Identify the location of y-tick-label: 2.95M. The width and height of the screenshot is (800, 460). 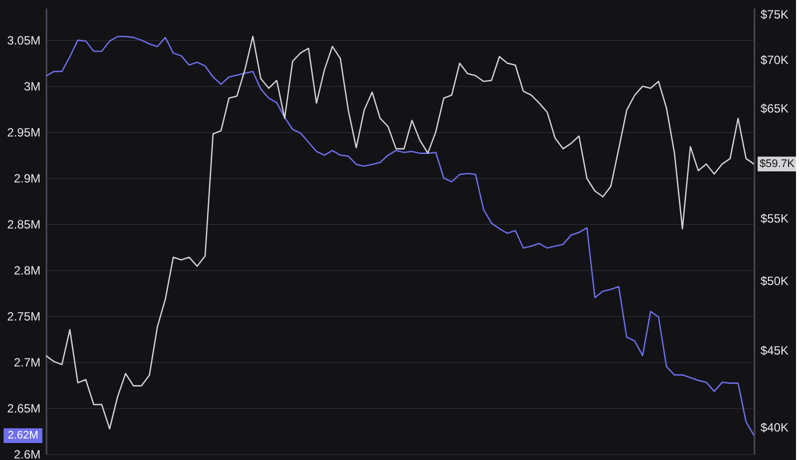
(23, 133).